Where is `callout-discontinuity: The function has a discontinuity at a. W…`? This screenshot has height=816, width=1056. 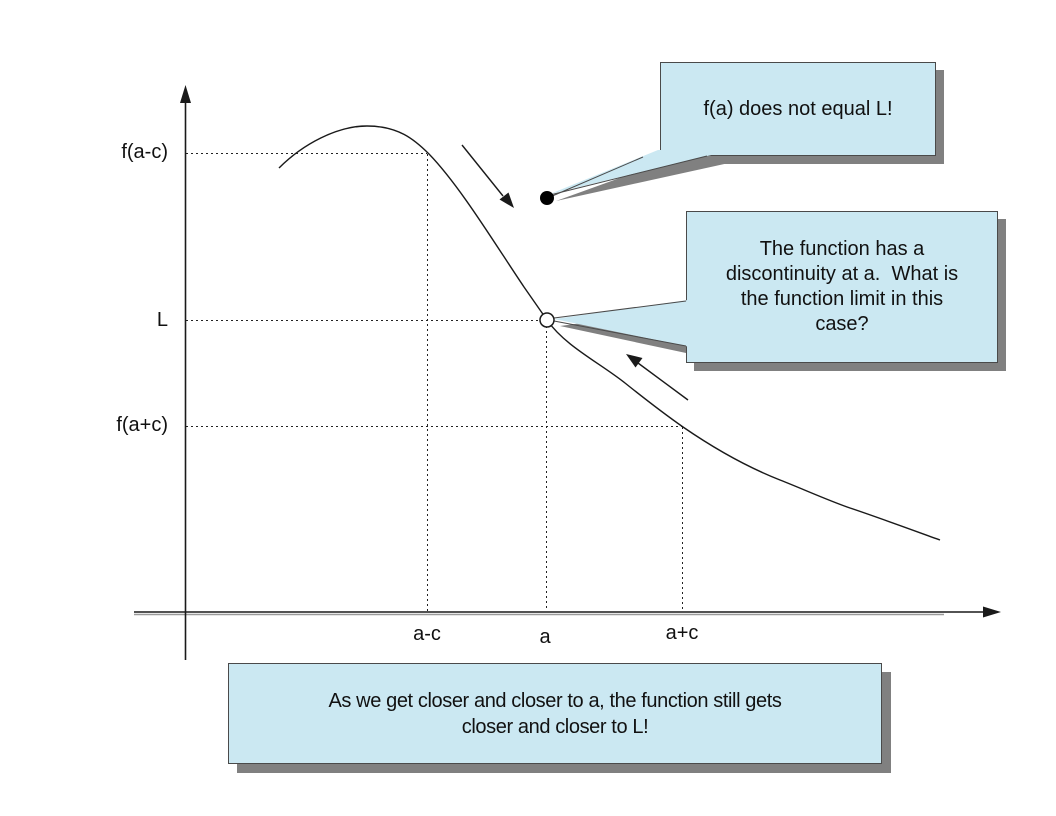 callout-discontinuity: The function has a discontinuity at a. W… is located at coordinates (842, 287).